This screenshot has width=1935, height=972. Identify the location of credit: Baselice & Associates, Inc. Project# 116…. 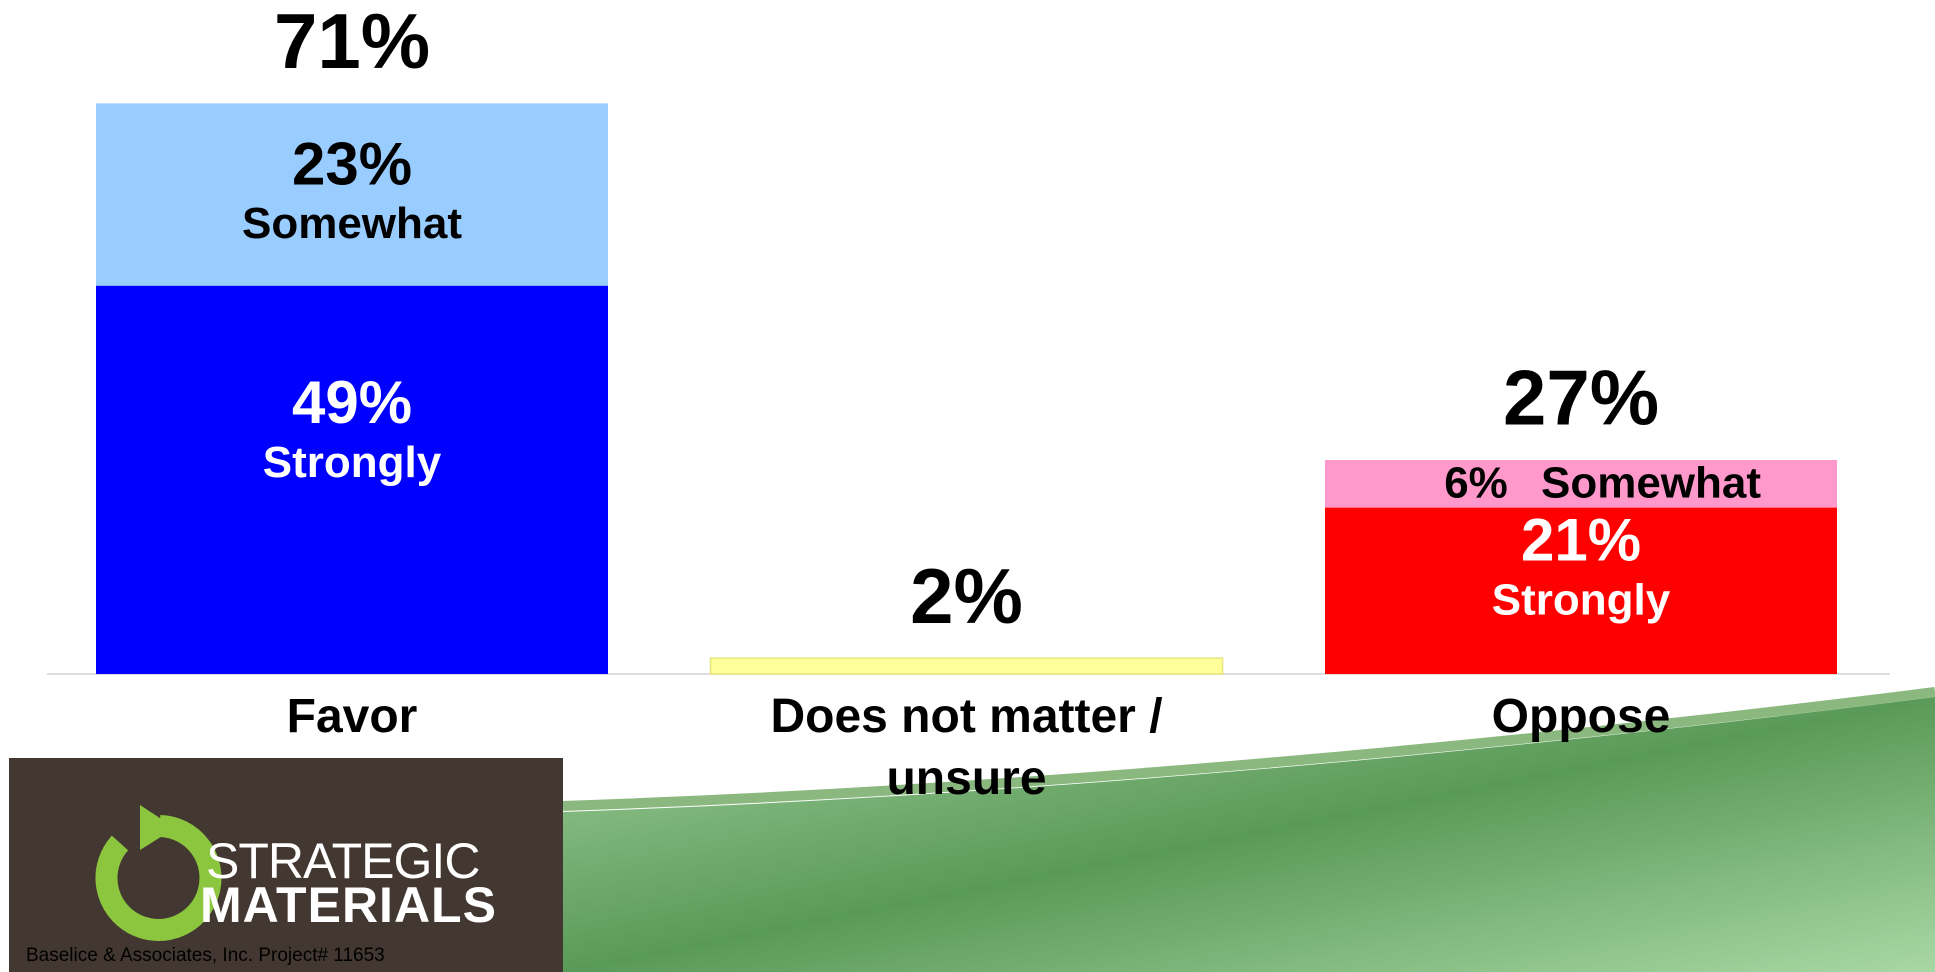
(205, 955).